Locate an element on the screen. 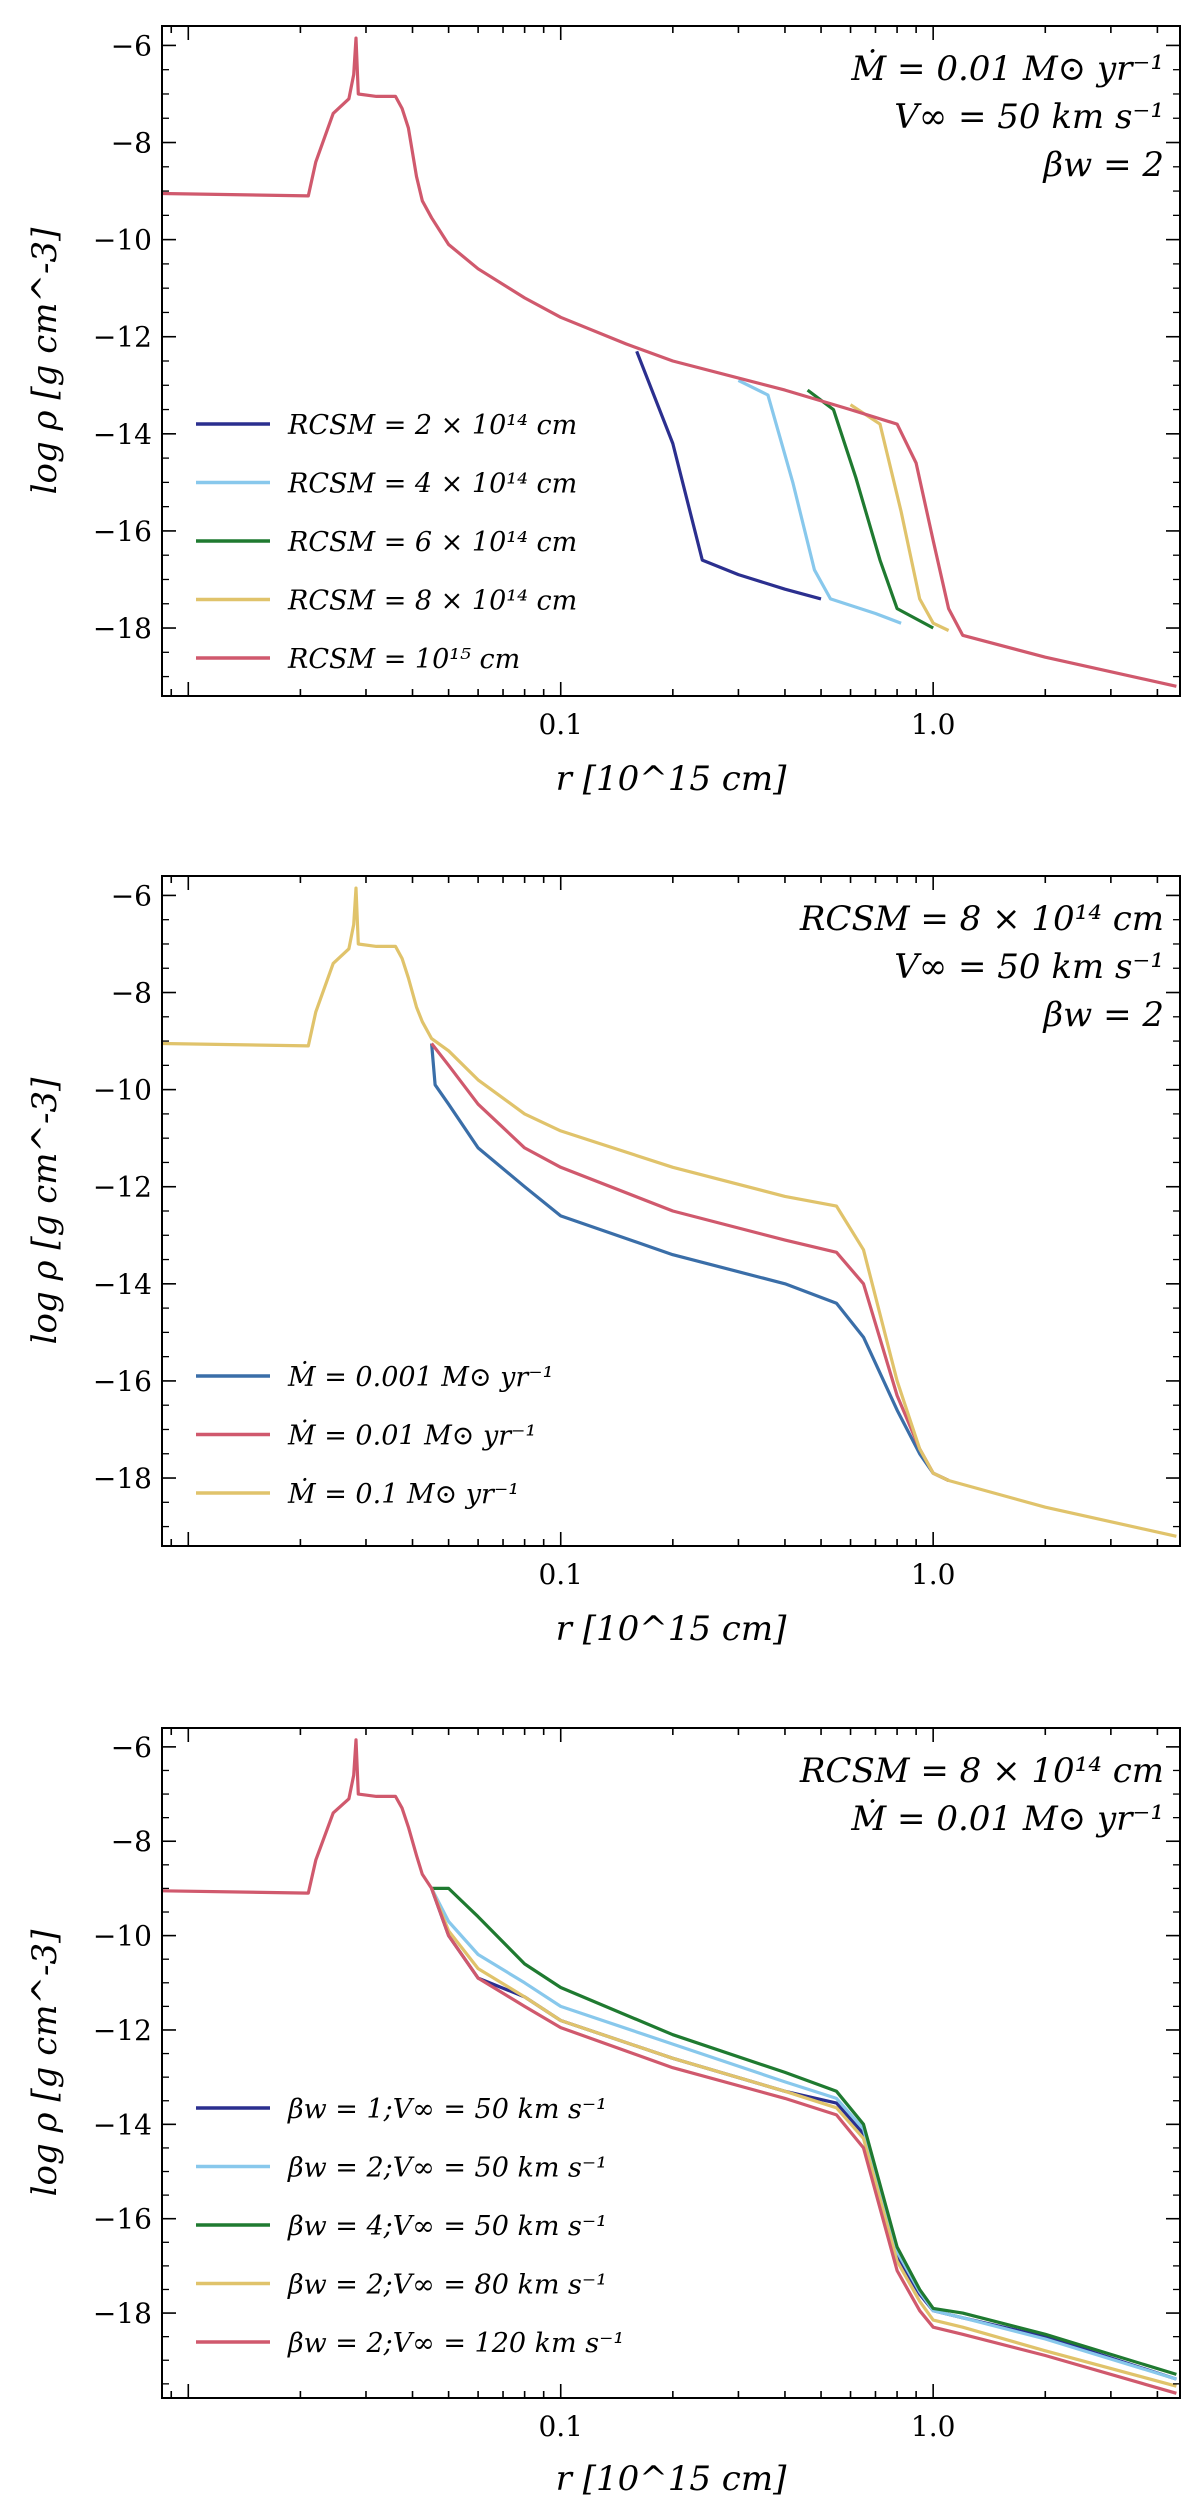 This screenshot has height=2504, width=1200. legend-label: βw = 1;V∞ = 50 km s⁻¹ is located at coordinates (447, 2109).